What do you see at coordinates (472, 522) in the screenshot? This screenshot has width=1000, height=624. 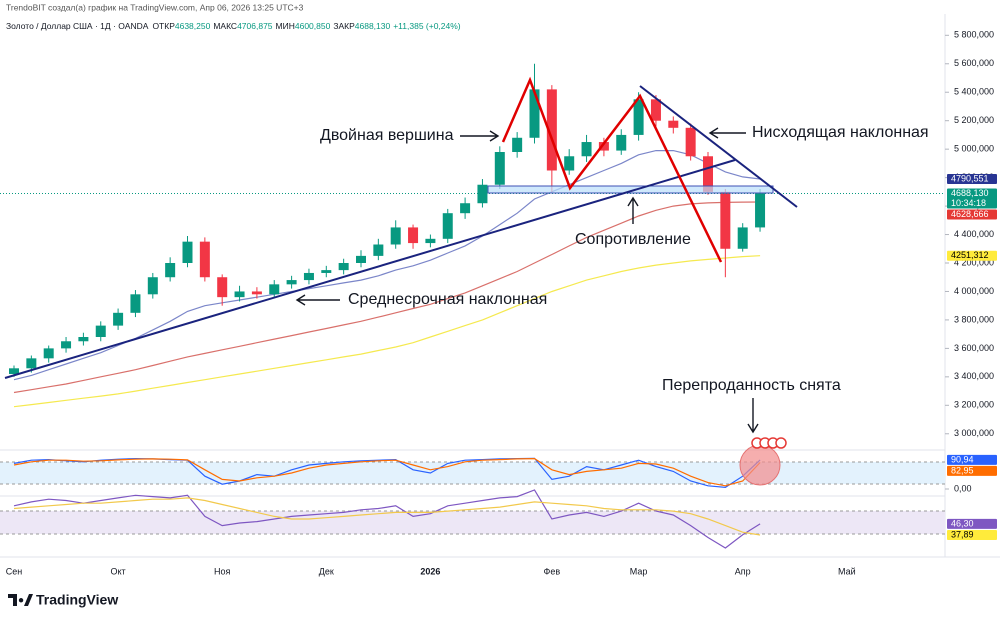 I see `rsi-band` at bounding box center [472, 522].